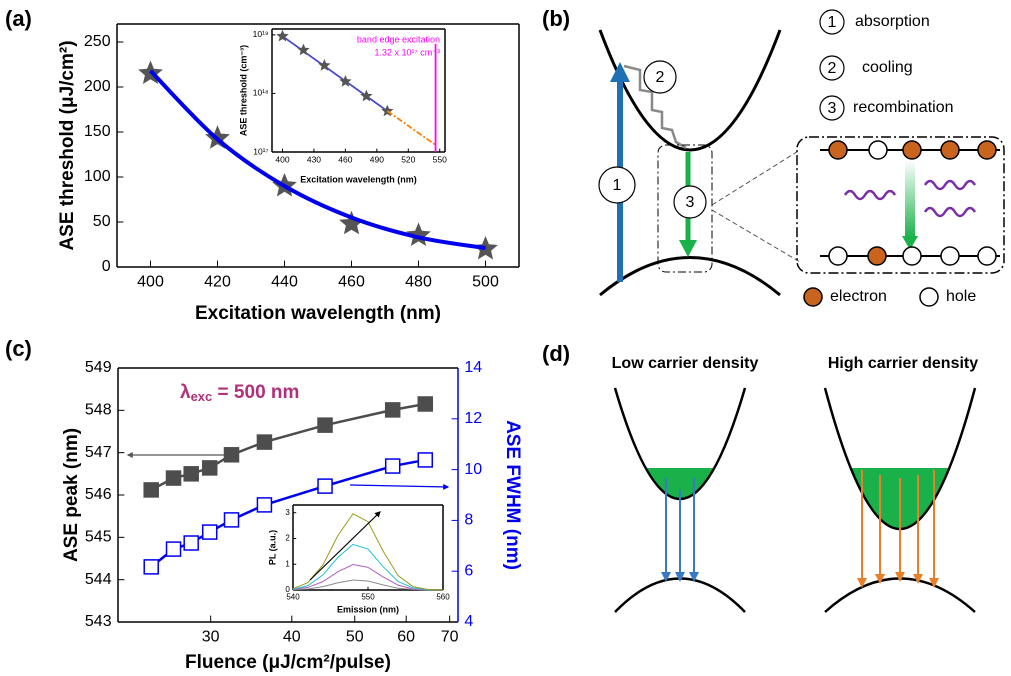  Describe the element at coordinates (18, 18) in the screenshot. I see `panel-label: (a)` at that location.